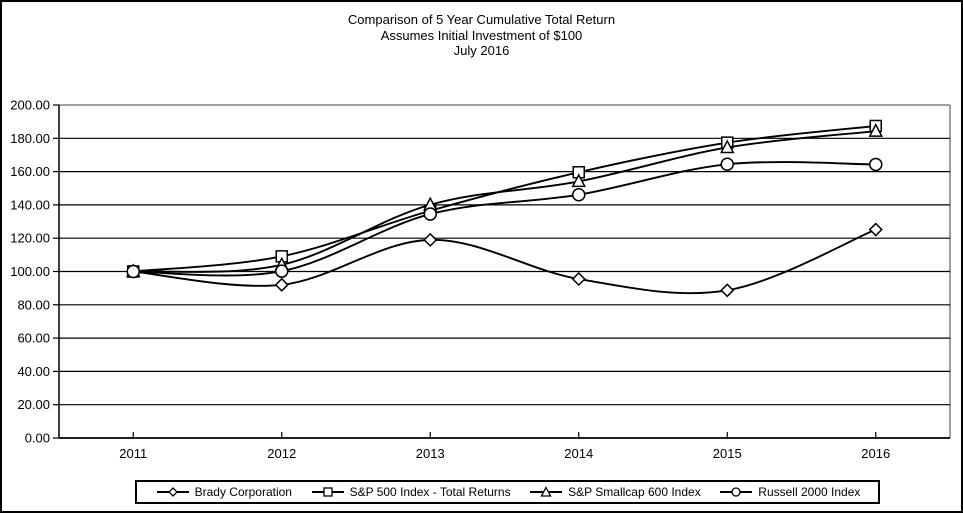 Image resolution: width=963 pixels, height=513 pixels. What do you see at coordinates (546, 491) in the screenshot?
I see `triangle-marker-icon` at bounding box center [546, 491].